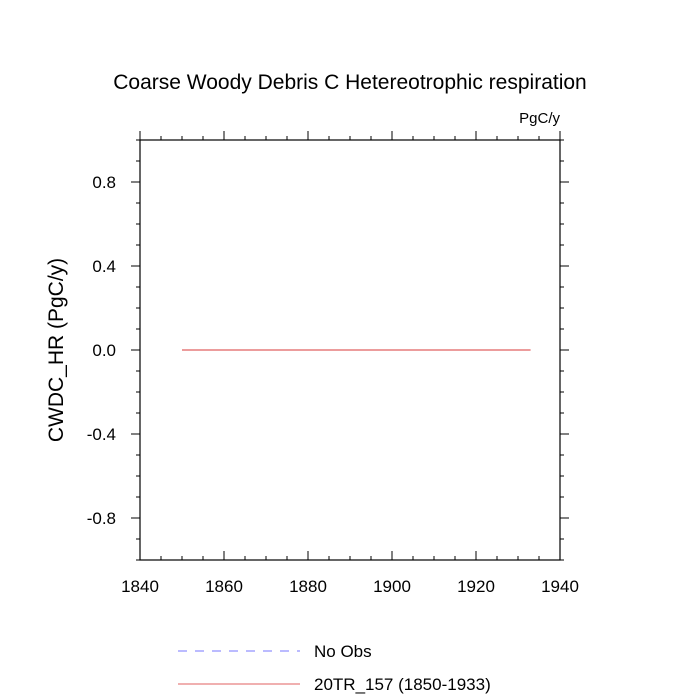 The image size is (700, 700). I want to click on legend: No Obs 20TR_157 (1850-1933), so click(334, 668).